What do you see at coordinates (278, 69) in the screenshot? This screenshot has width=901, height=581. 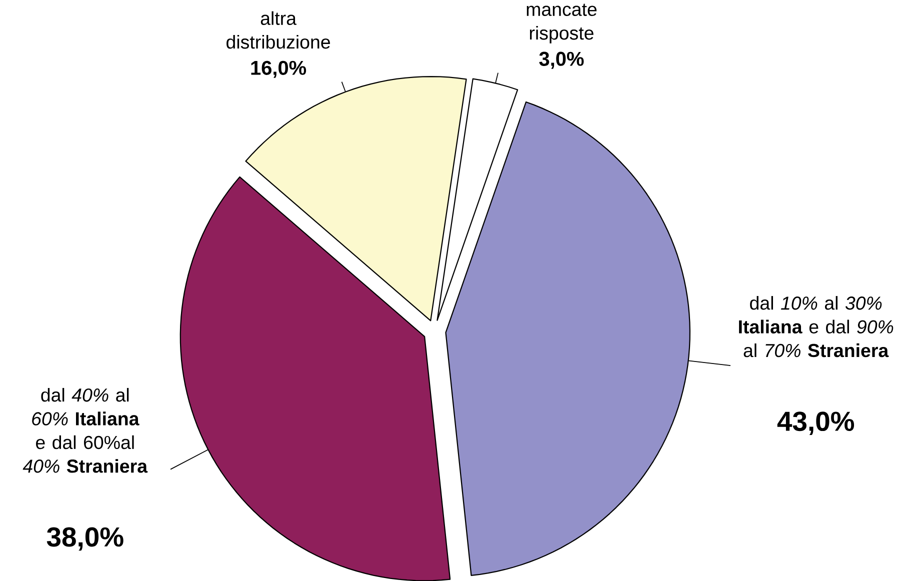 I see `data-label: 16,0%` at bounding box center [278, 69].